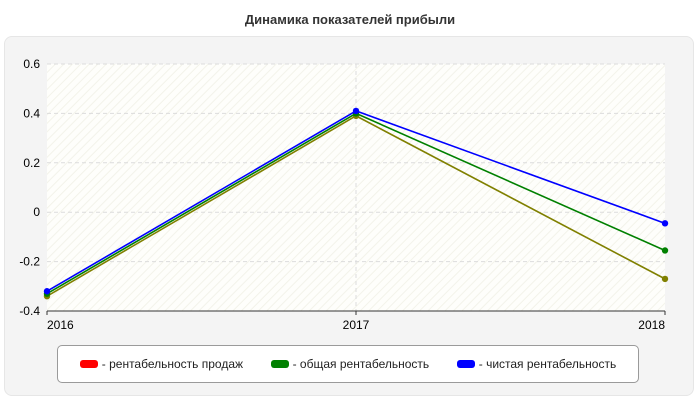  What do you see at coordinates (60, 325) in the screenshot?
I see `x-tick-label: 2016` at bounding box center [60, 325].